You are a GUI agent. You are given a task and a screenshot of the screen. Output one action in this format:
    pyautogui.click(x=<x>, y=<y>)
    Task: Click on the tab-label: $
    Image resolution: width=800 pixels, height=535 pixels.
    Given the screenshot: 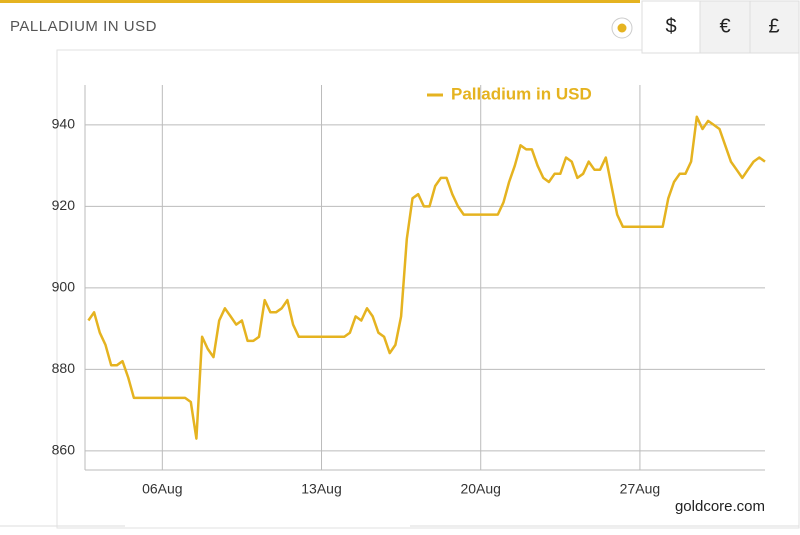 What is the action you would take?
    pyautogui.click(x=670, y=26)
    